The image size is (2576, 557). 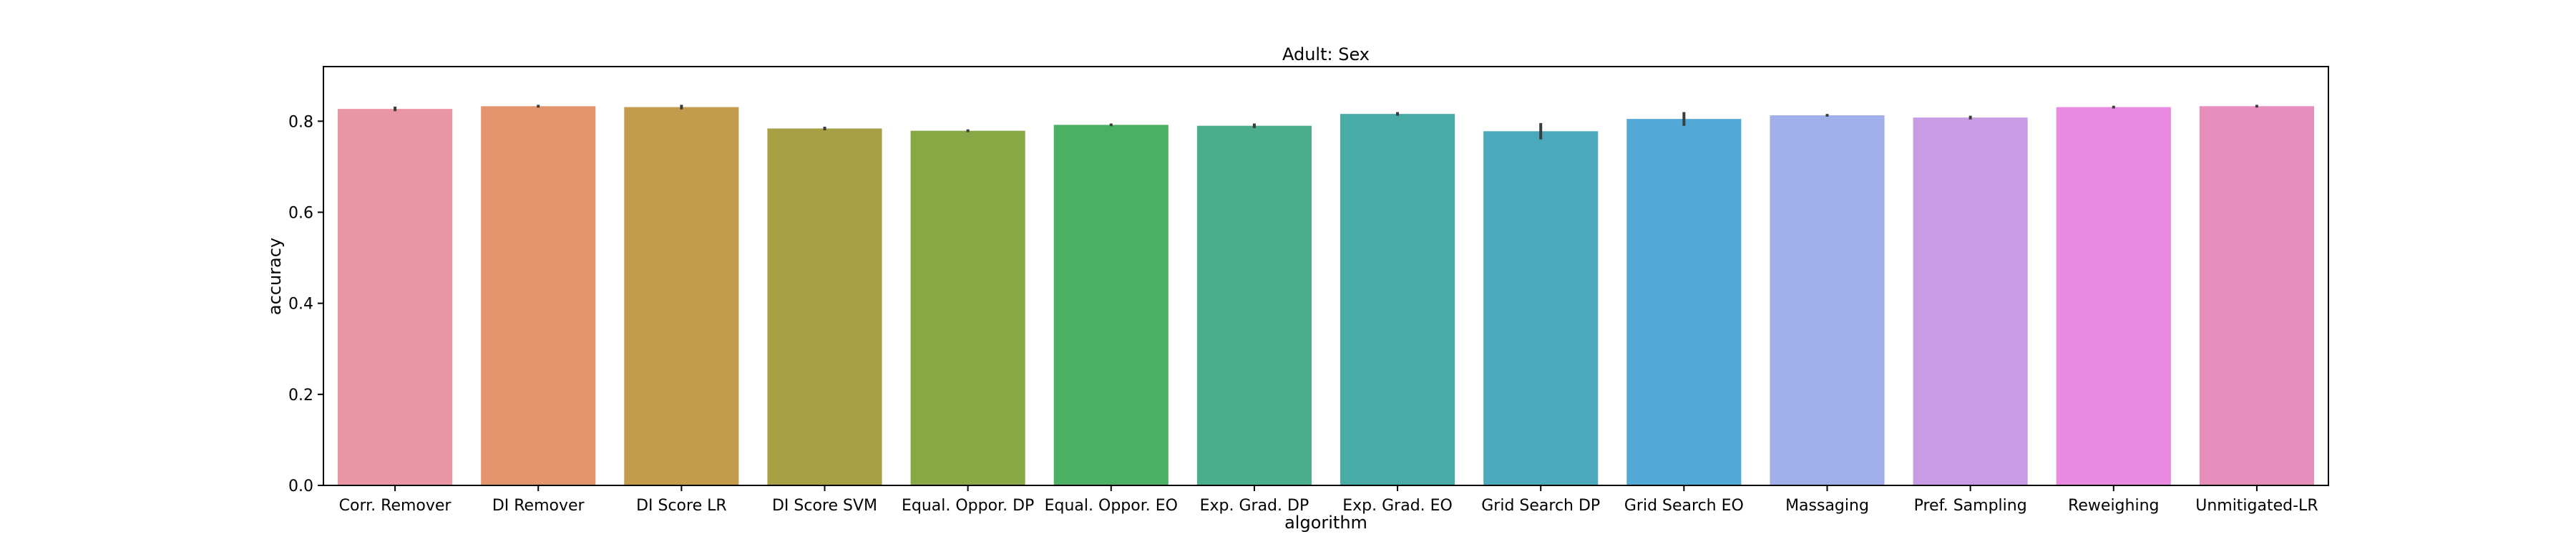 What do you see at coordinates (1254, 506) in the screenshot?
I see `x-tick-label: Exp. Grad. DP` at bounding box center [1254, 506].